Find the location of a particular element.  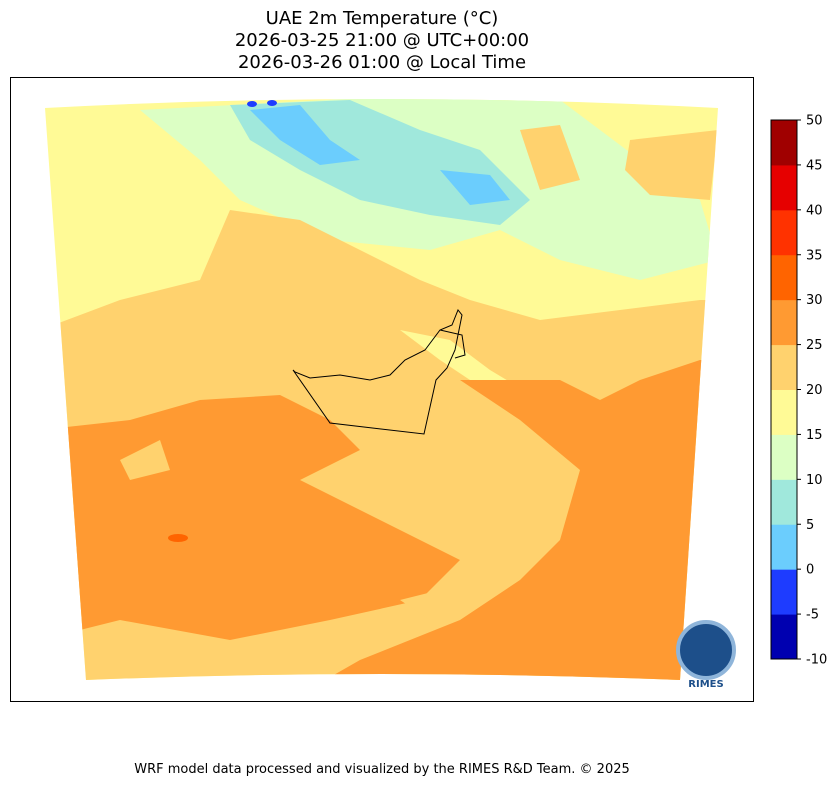

title-line-2: 2026-03-25 21:00 @ UTC+00:00 is located at coordinates (382, 40).